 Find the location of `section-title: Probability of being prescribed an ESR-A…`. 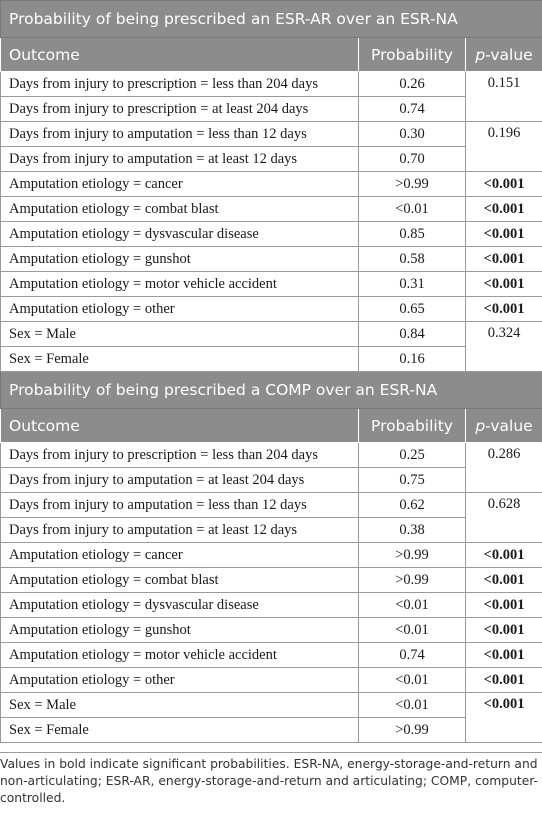

section-title: Probability of being prescribed an ESR-A… is located at coordinates (271, 19).